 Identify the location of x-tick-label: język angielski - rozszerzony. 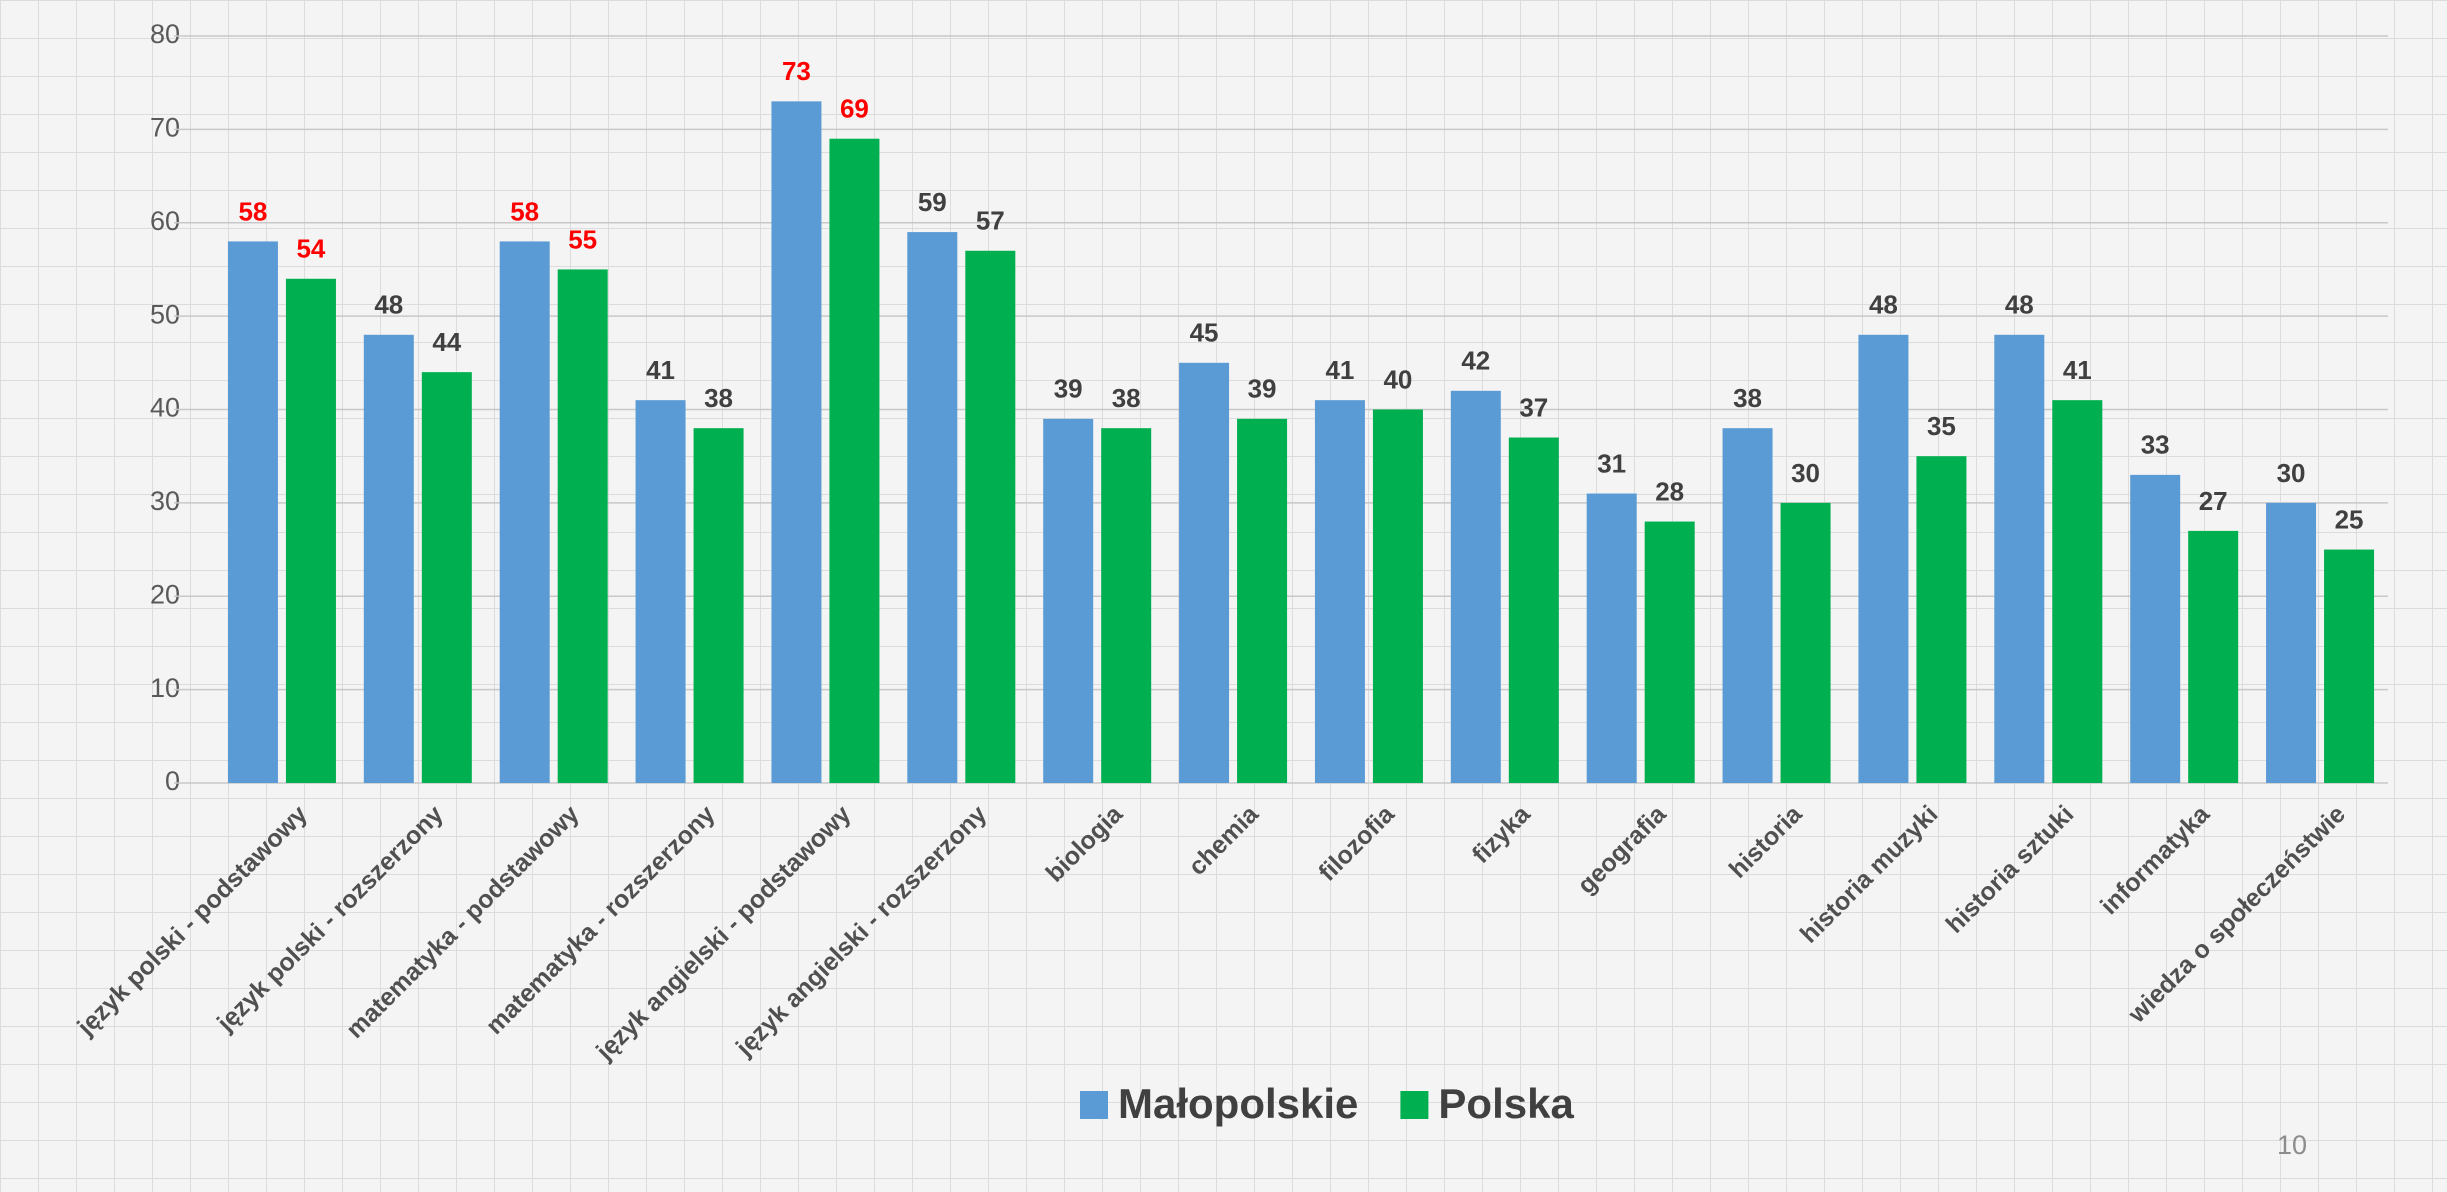
(861, 931).